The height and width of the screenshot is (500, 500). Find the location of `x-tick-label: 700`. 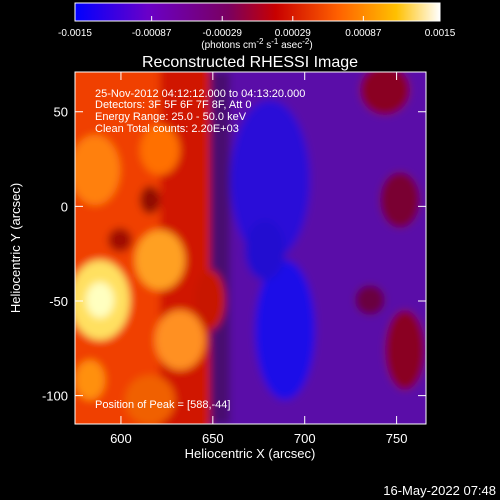

x-tick-label: 700 is located at coordinates (305, 438).